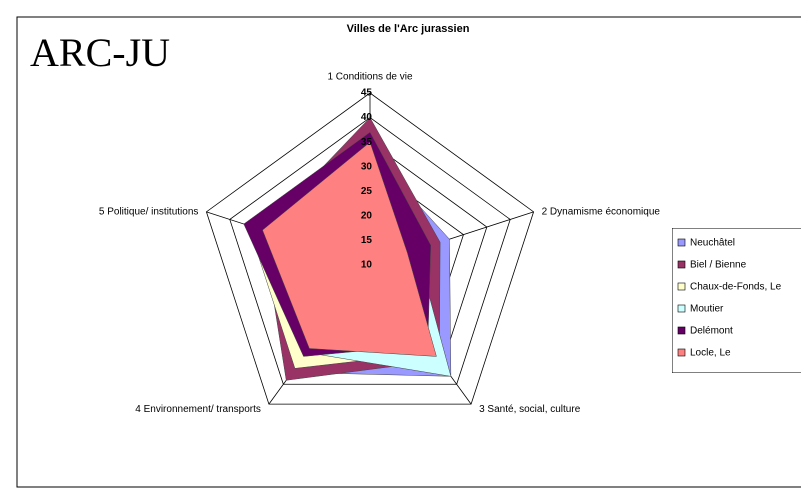  What do you see at coordinates (712, 243) in the screenshot?
I see `legend-label: Neuchâtel` at bounding box center [712, 243].